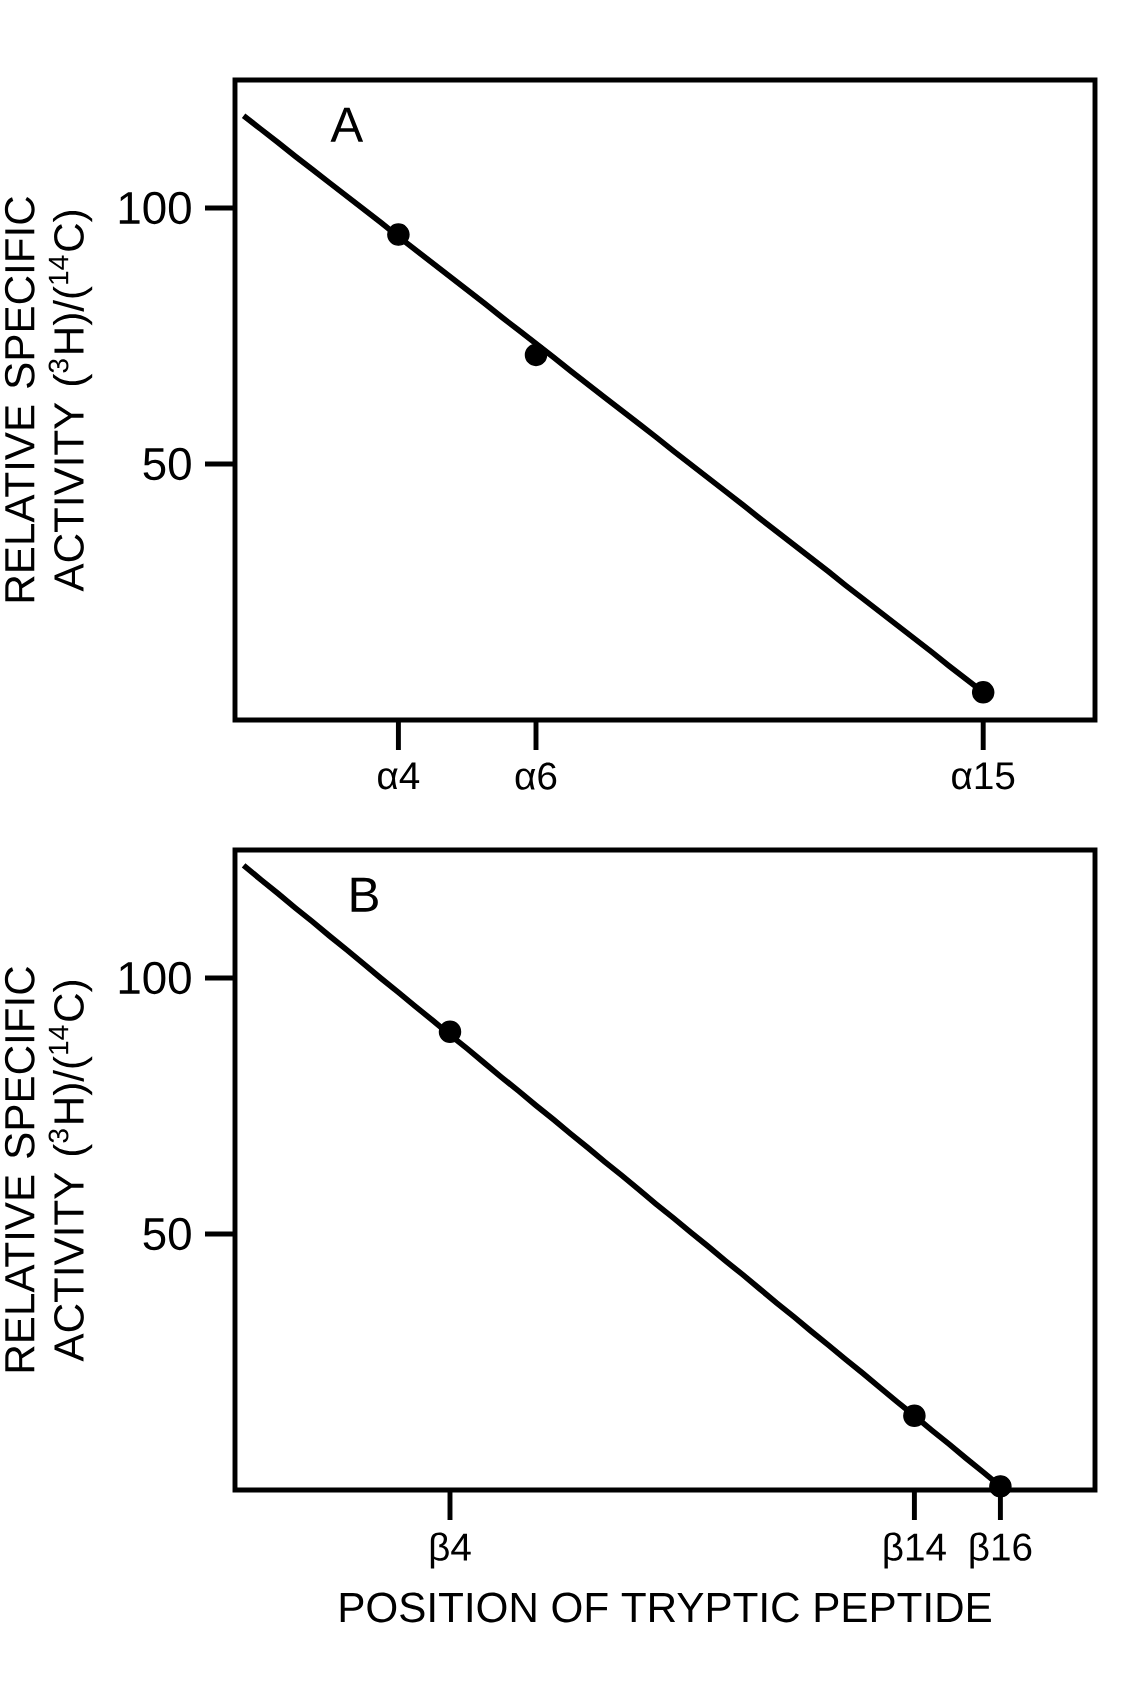 The height and width of the screenshot is (1690, 1133). What do you see at coordinates (536, 776) in the screenshot?
I see `x-tick-label: α6` at bounding box center [536, 776].